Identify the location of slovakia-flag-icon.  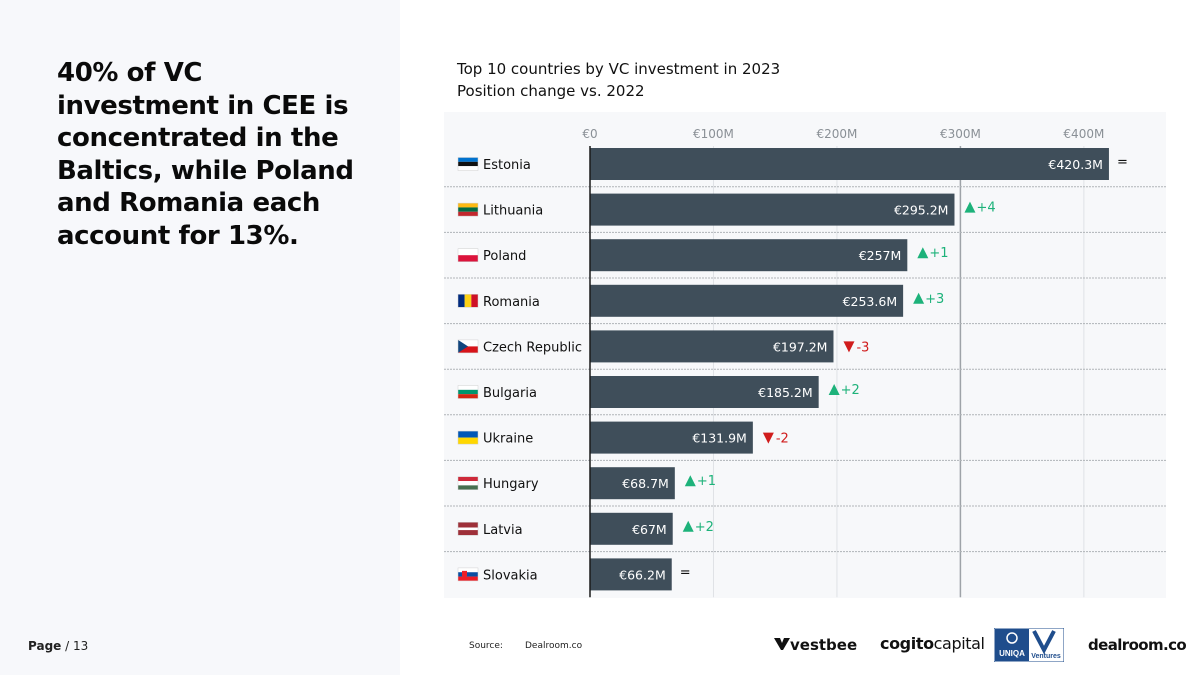
(468, 574).